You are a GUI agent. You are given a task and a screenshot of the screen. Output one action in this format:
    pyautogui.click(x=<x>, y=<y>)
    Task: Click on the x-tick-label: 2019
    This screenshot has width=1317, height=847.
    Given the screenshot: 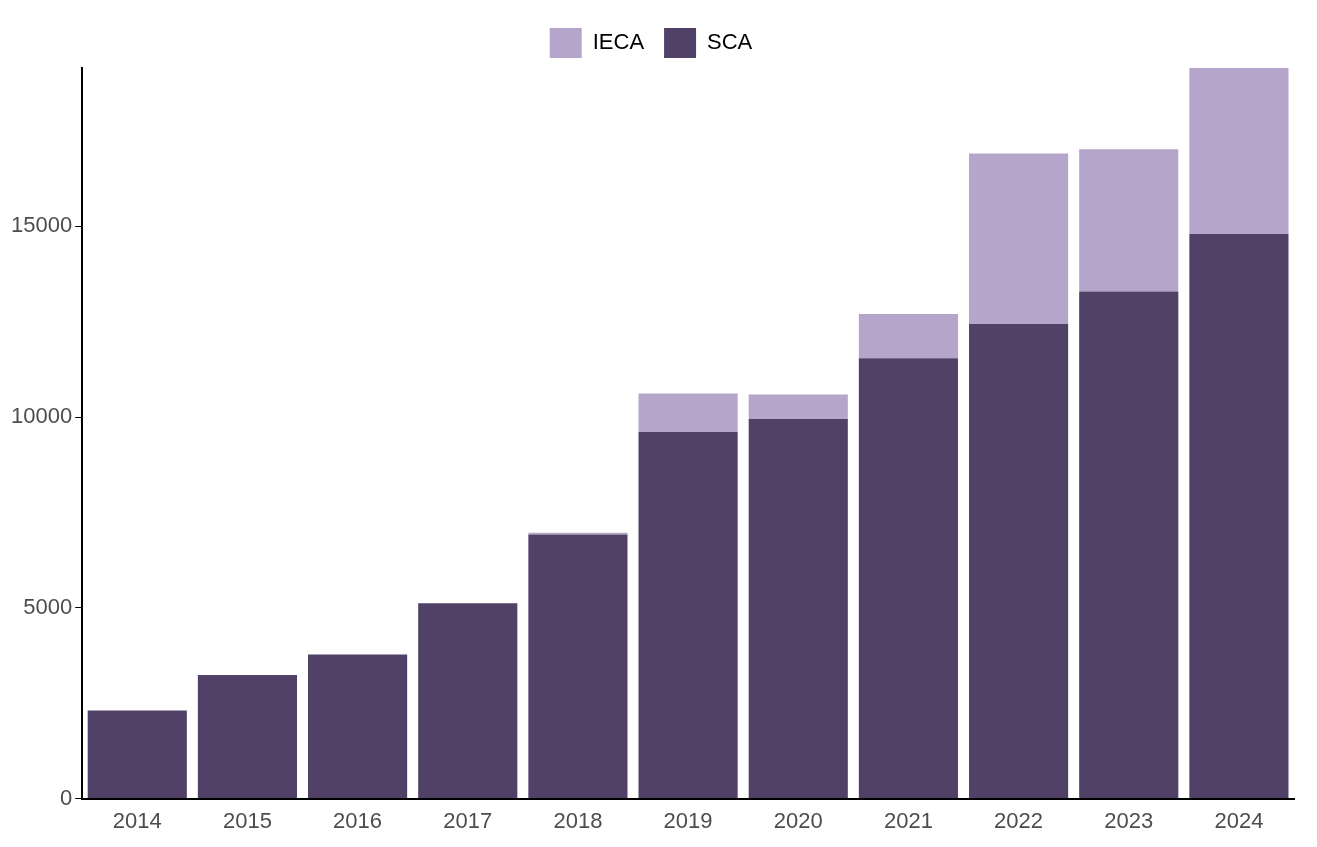 What is the action you would take?
    pyautogui.click(x=688, y=820)
    